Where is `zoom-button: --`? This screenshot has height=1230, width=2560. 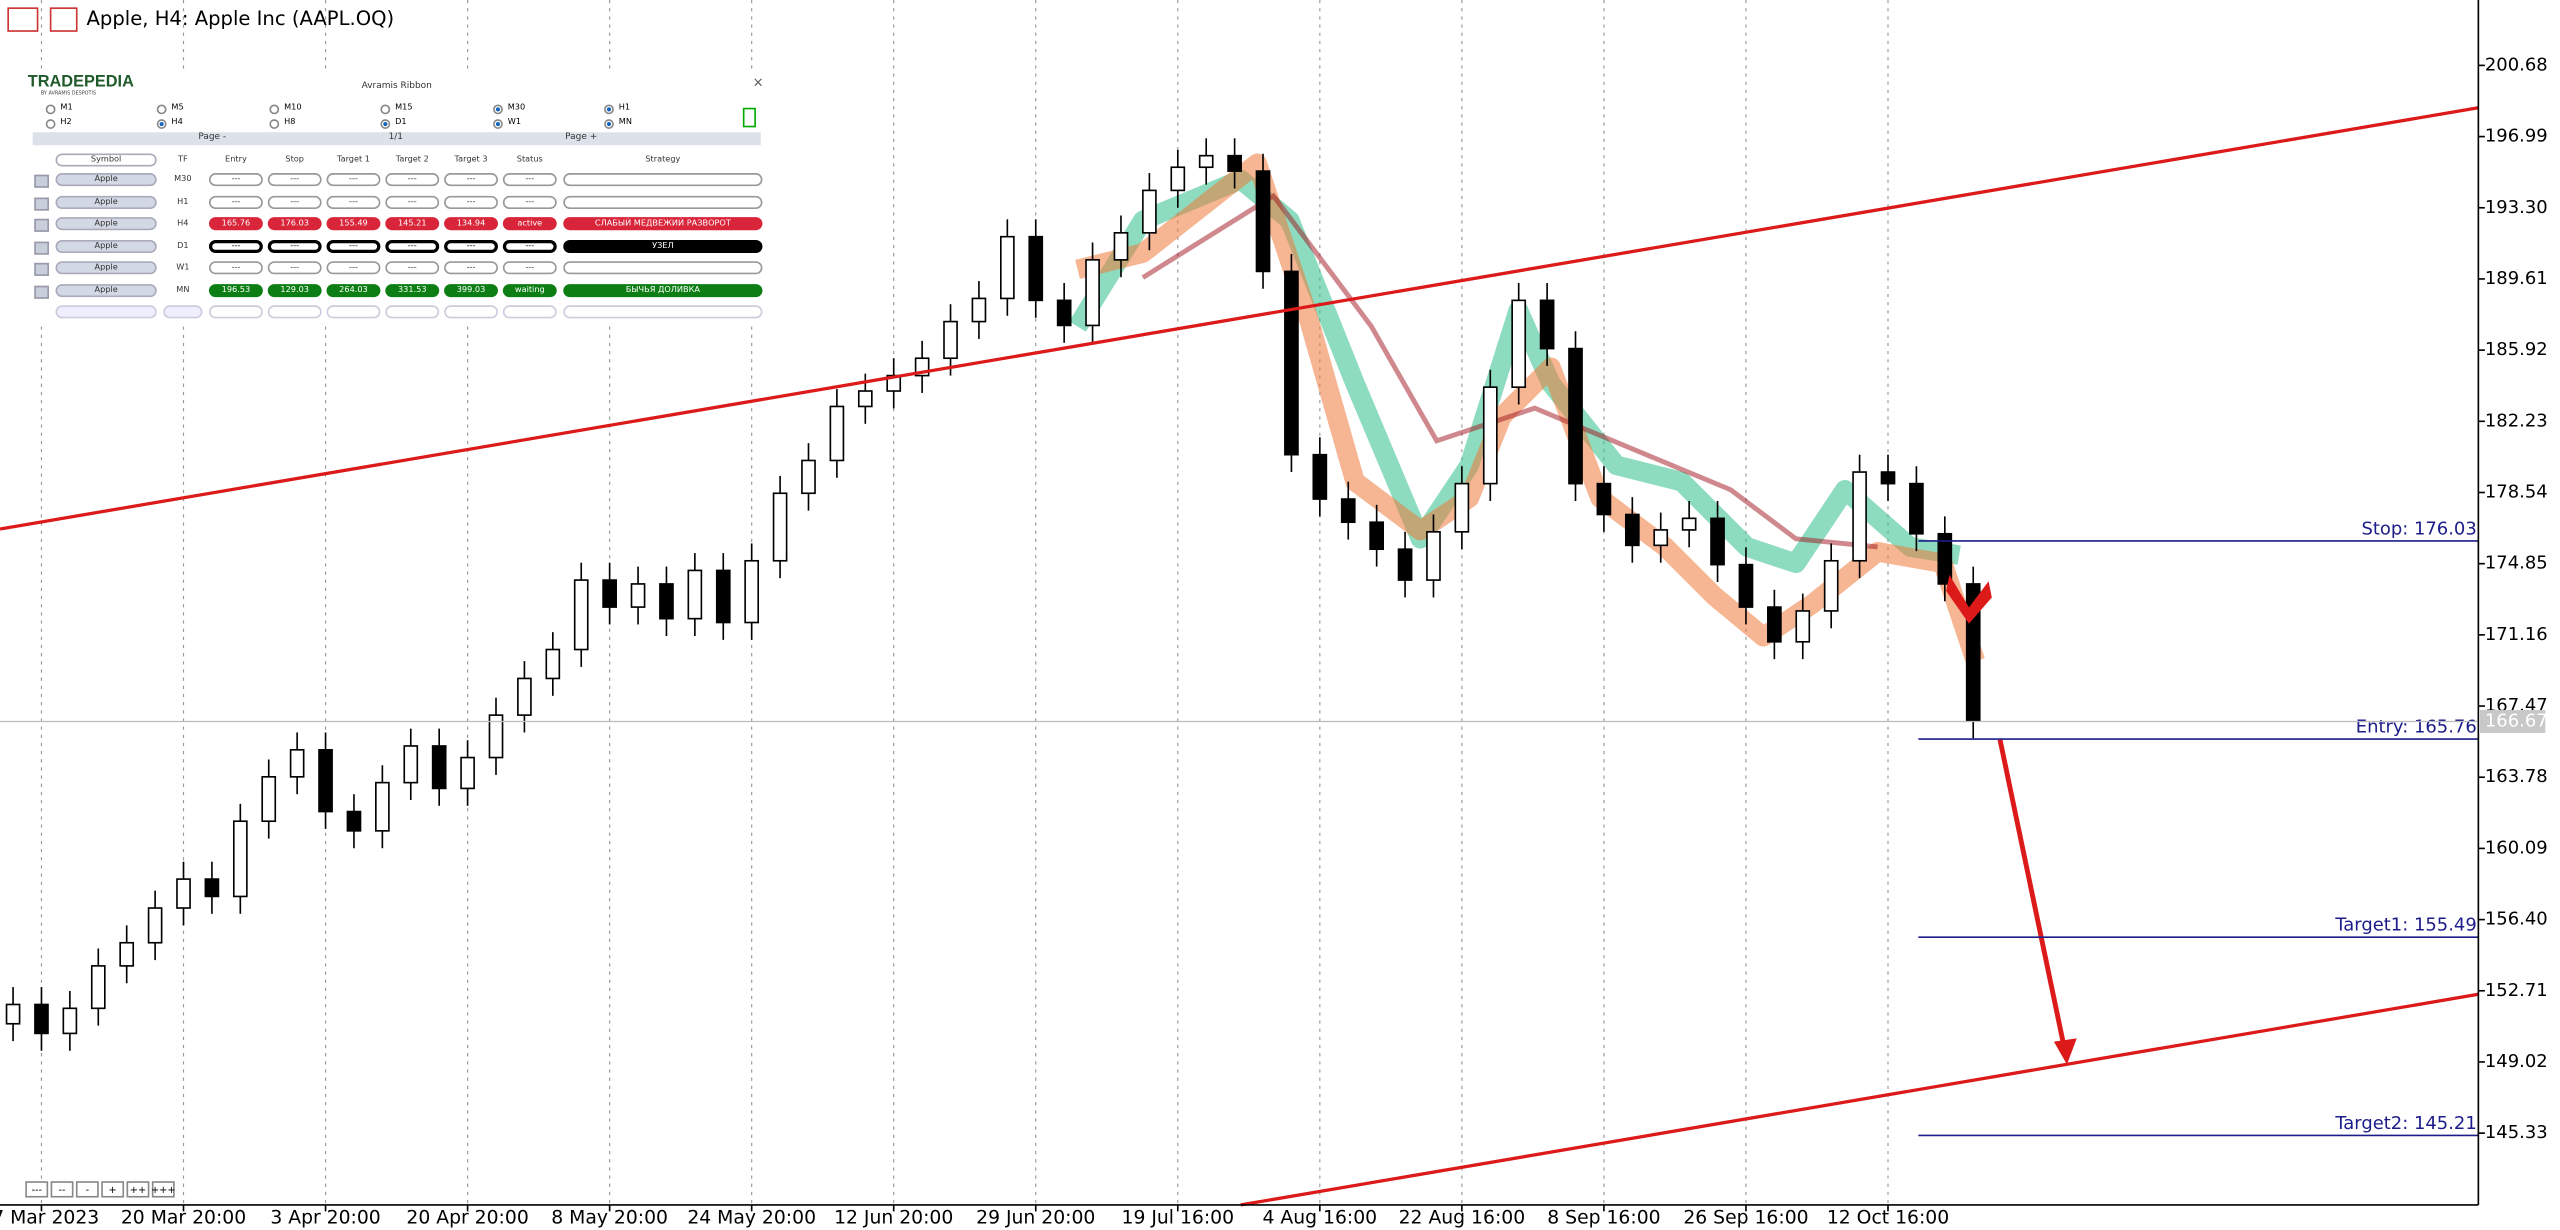
zoom-button: -- is located at coordinates (62, 1189).